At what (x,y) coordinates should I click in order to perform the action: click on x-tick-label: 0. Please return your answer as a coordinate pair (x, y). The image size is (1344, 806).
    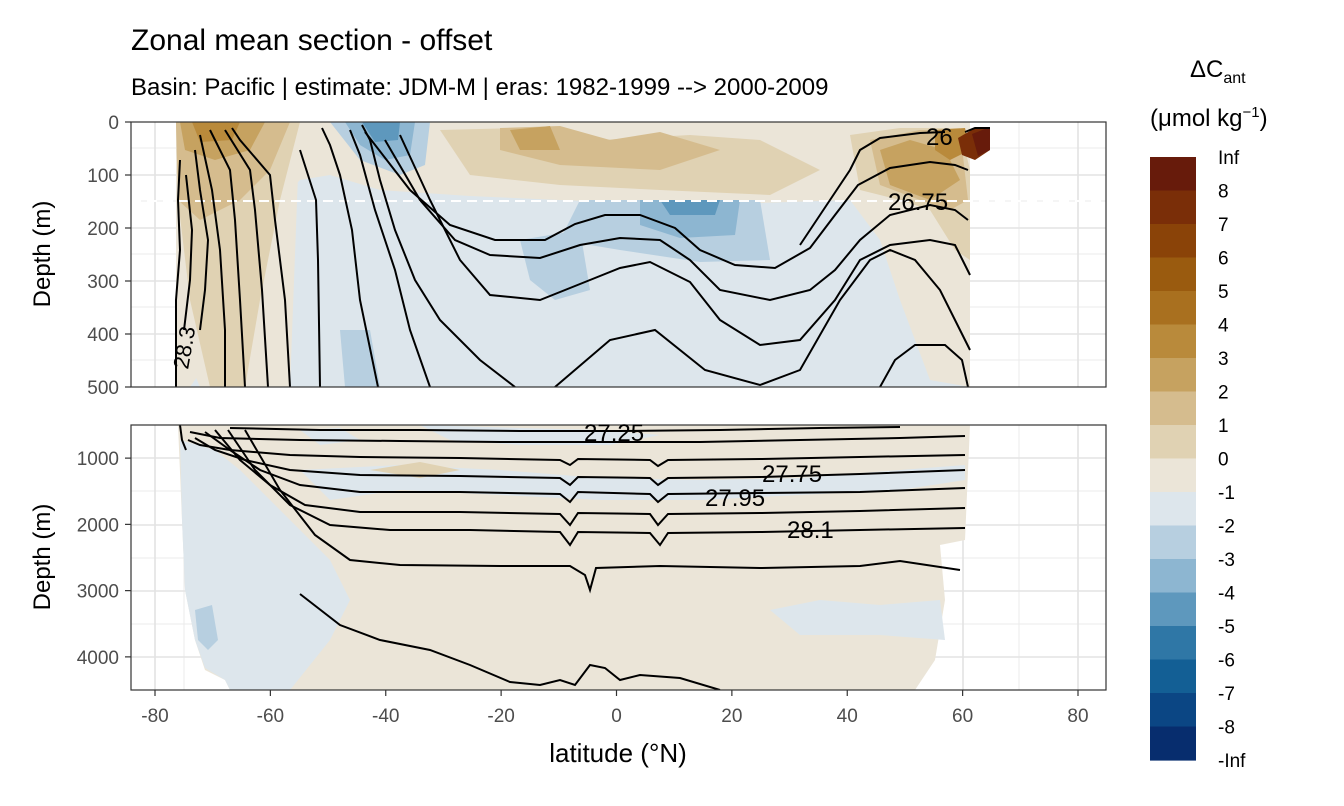
    Looking at the image, I should click on (616, 716).